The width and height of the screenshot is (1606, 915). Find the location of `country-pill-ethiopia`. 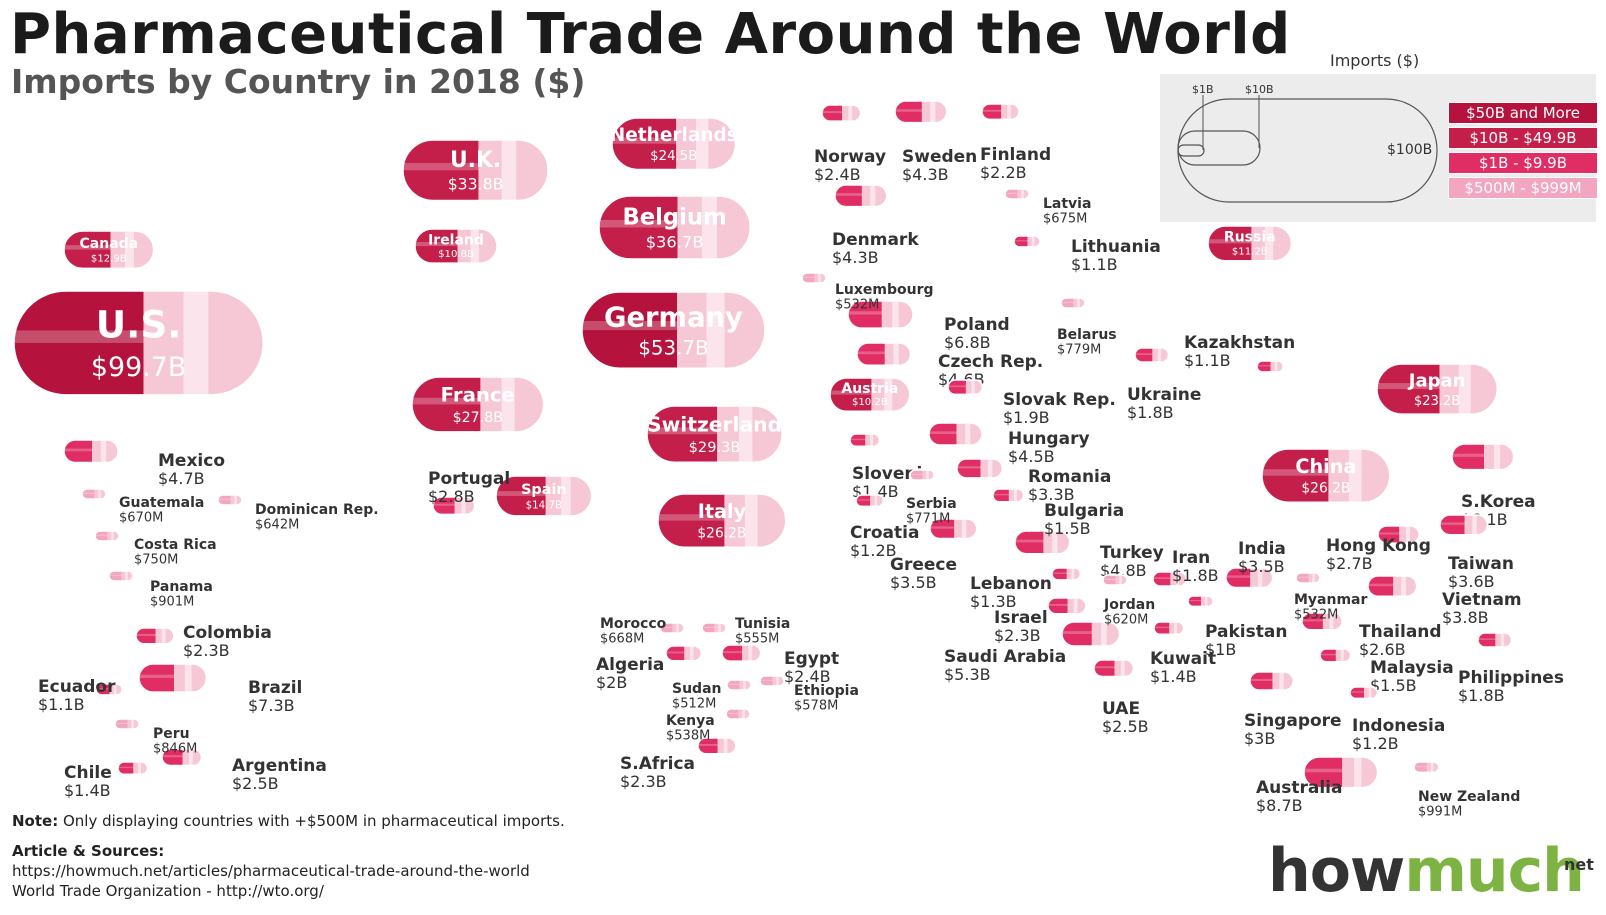

country-pill-ethiopia is located at coordinates (772, 681).